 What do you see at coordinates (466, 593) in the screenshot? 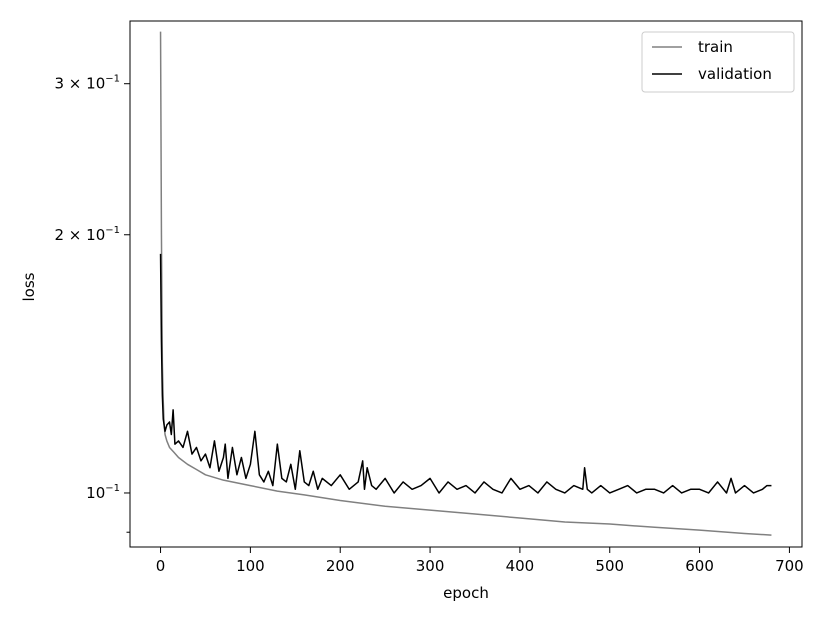
I see `x-axis-label: epoch` at bounding box center [466, 593].